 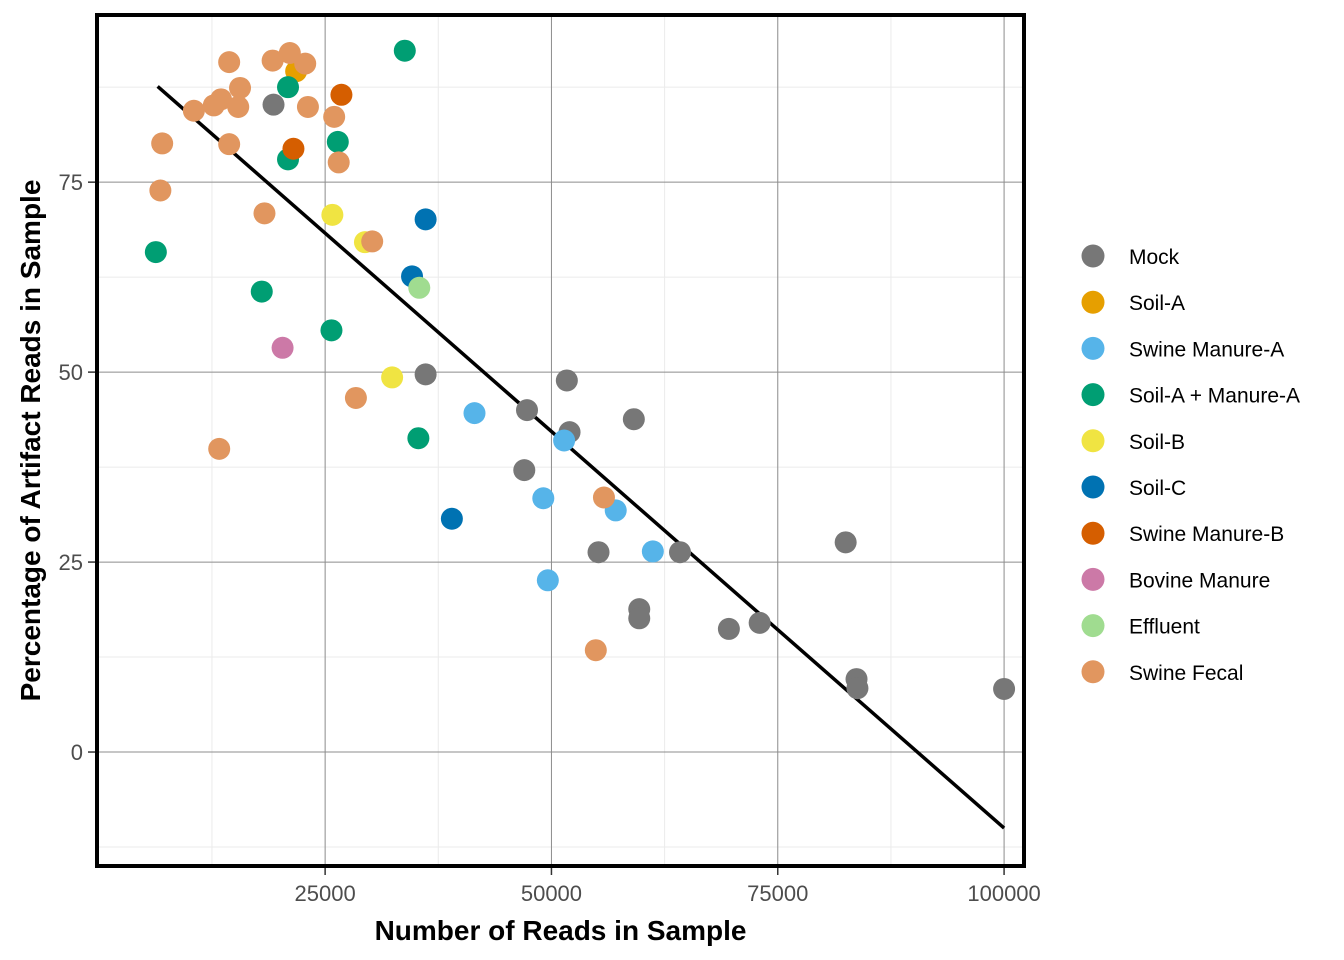 I want to click on legend-item: Swine Manure-B, so click(x=1182, y=533).